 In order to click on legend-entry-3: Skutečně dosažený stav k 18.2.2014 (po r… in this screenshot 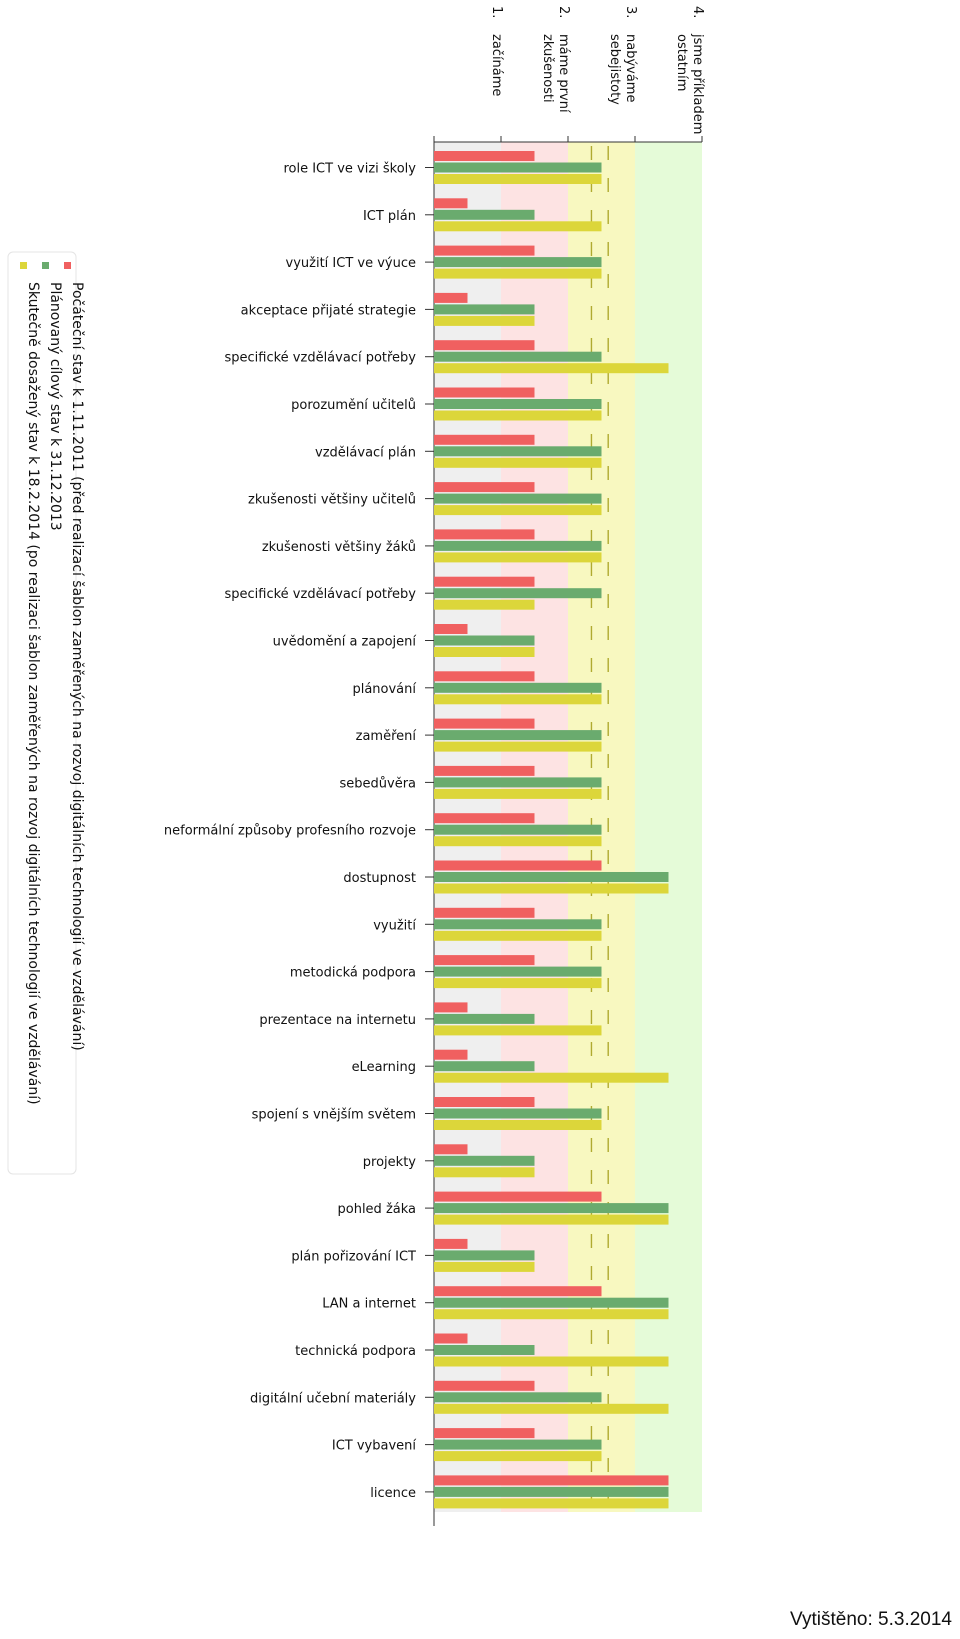, I will do `click(33, 693)`.